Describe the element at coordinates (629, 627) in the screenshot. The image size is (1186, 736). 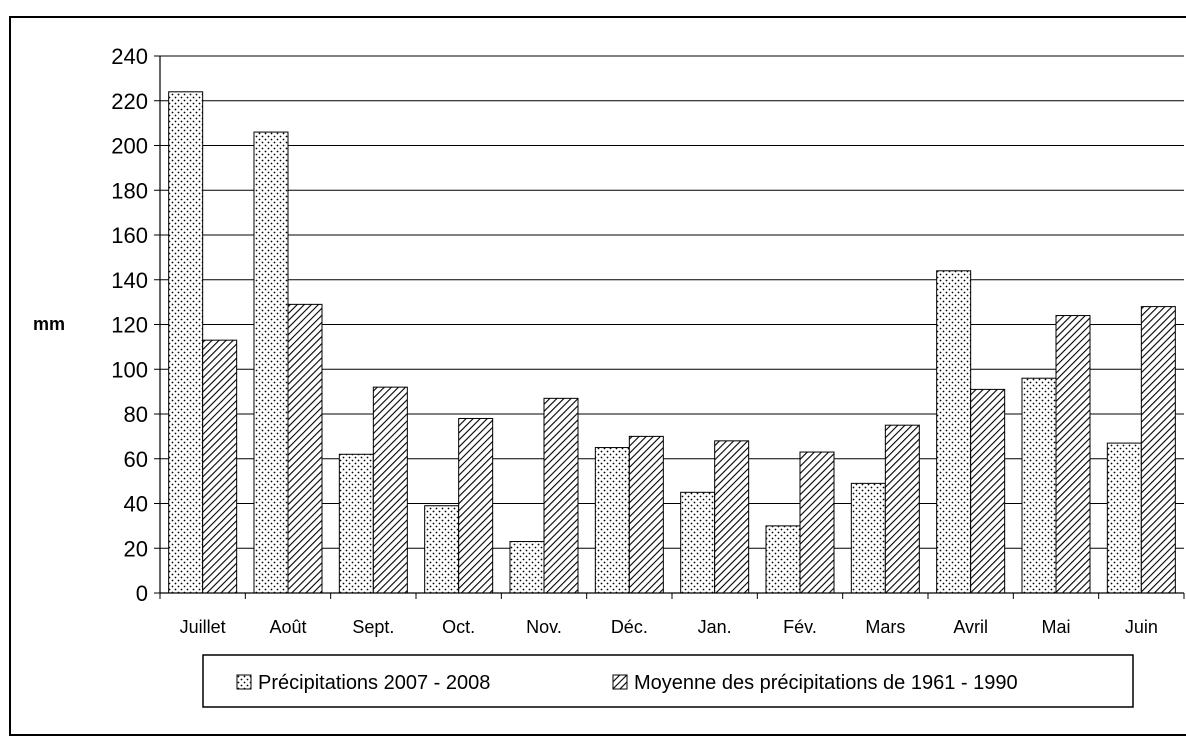
I see `x-tick-label: Déc.` at that location.